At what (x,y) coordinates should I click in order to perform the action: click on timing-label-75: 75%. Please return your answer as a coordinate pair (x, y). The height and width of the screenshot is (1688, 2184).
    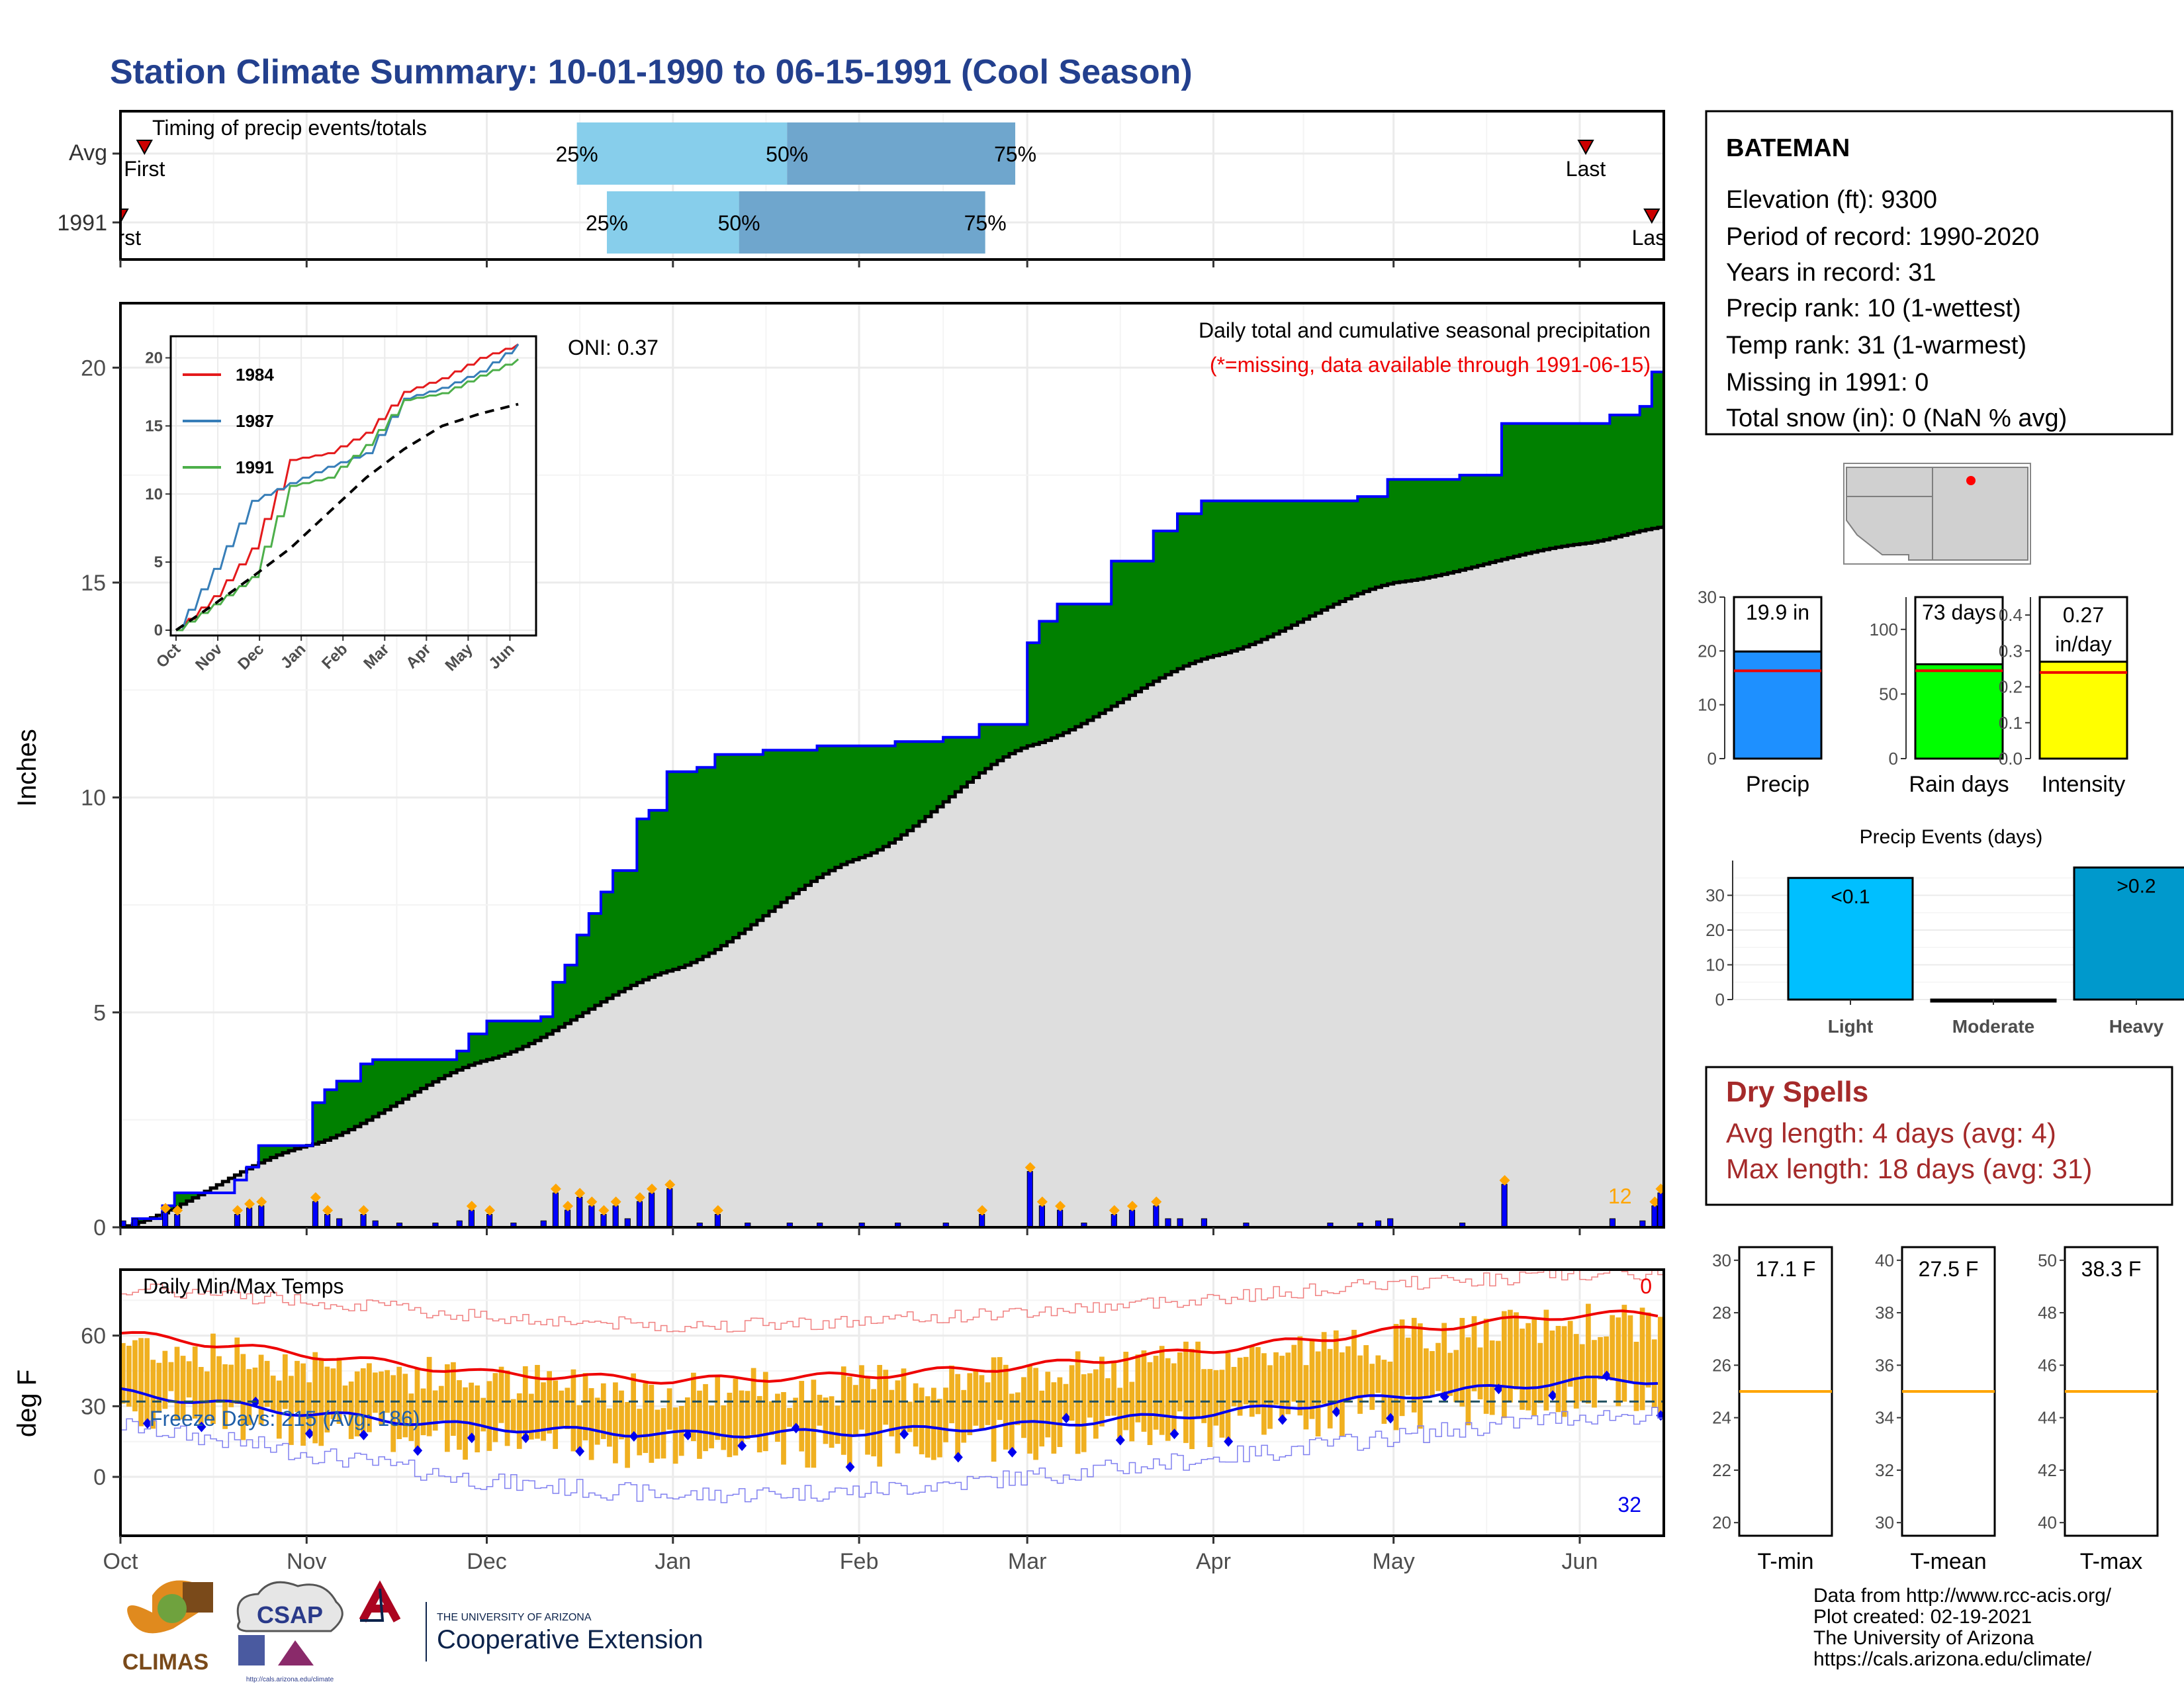
    Looking at the image, I should click on (985, 223).